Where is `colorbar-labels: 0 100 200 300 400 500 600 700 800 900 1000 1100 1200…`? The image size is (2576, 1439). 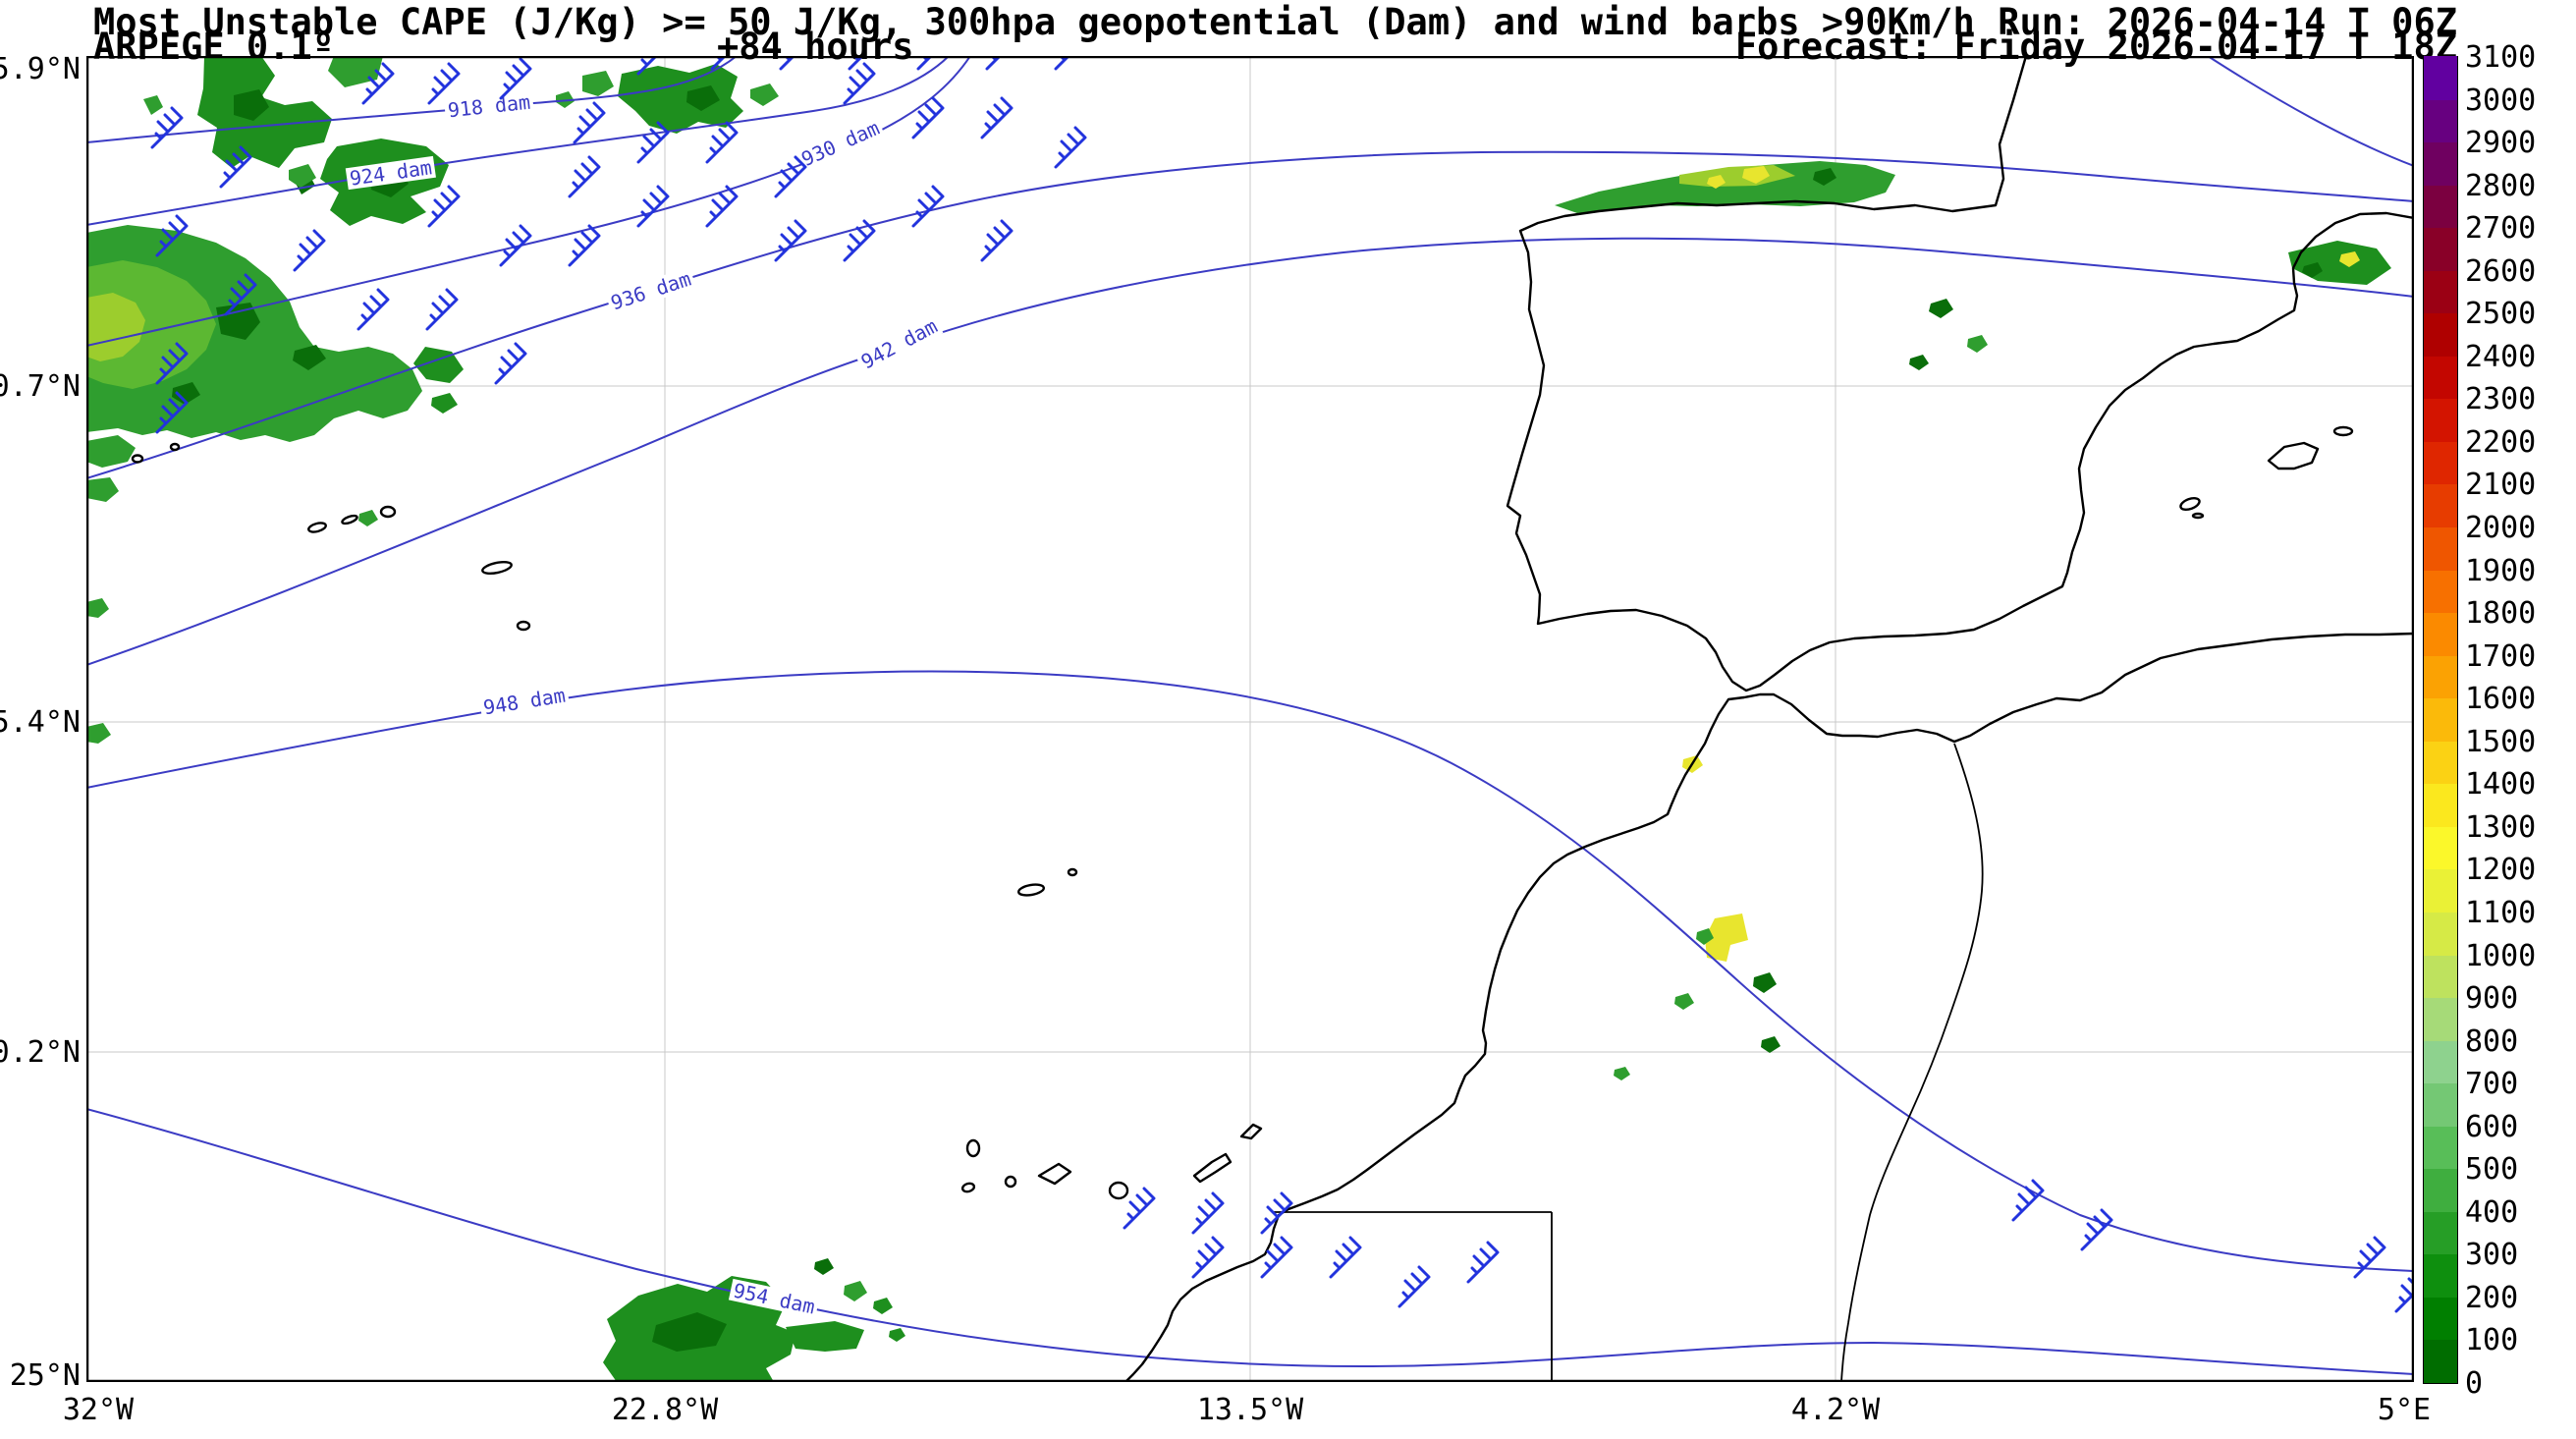
colorbar-labels: 0 100 200 300 400 500 600 700 800 900 1000 1100 1200… is located at coordinates (2514, 719).